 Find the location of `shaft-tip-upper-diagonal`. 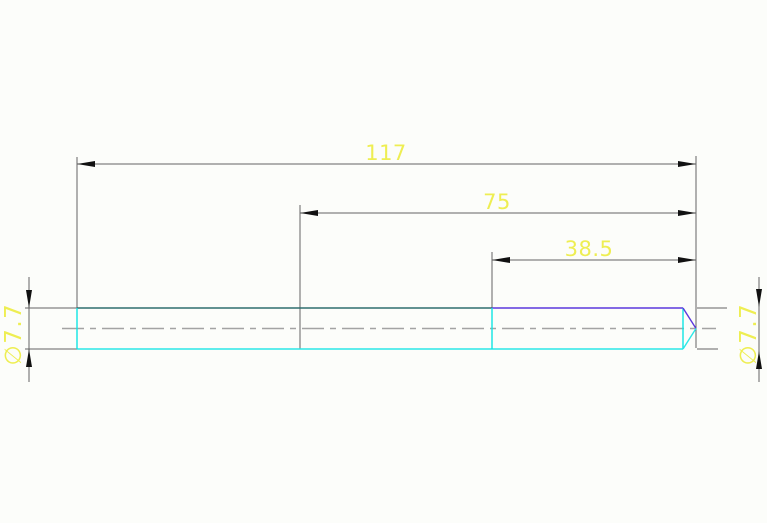

shaft-tip-upper-diagonal is located at coordinates (689, 318).